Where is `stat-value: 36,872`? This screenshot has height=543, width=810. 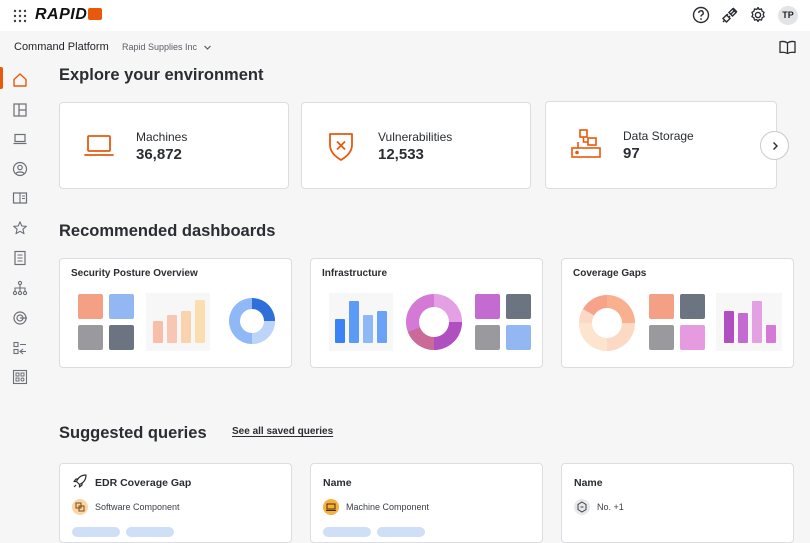
stat-value: 36,872 is located at coordinates (159, 154).